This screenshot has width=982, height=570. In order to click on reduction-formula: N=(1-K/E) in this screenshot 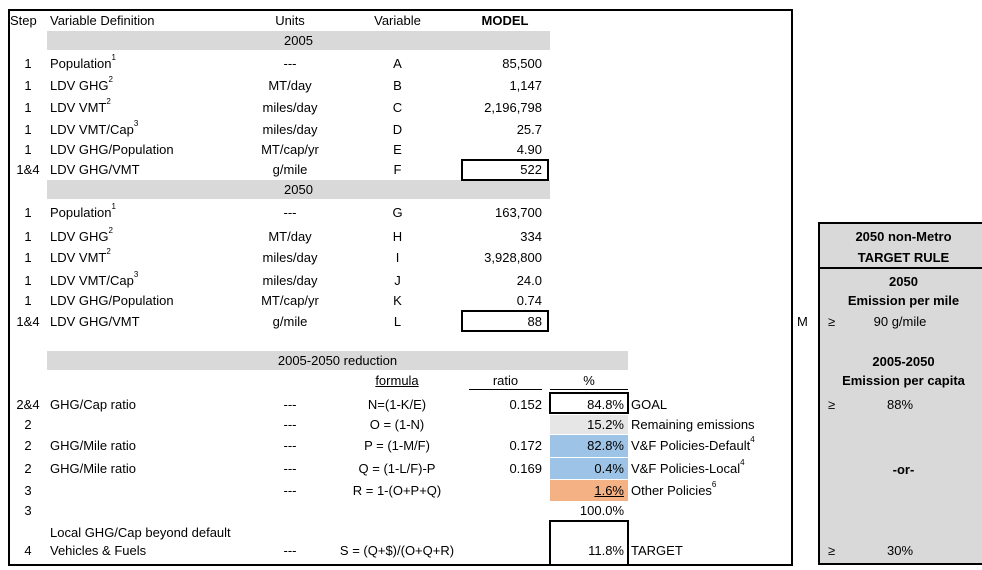, I will do `click(397, 404)`.